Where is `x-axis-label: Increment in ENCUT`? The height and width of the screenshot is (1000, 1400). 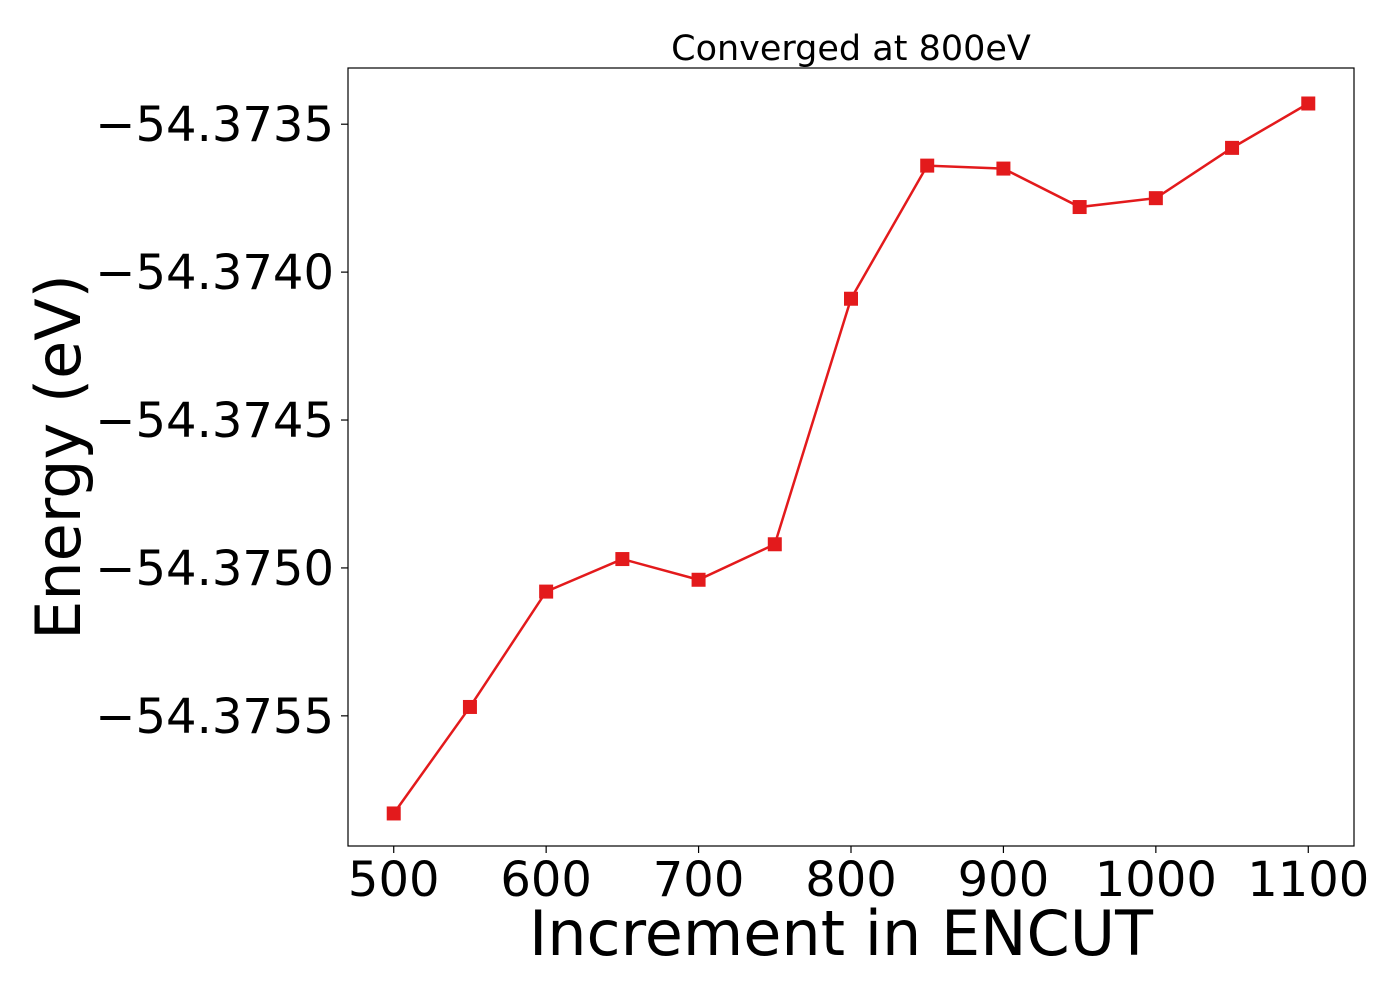
x-axis-label: Increment in ENCUT is located at coordinates (841, 933).